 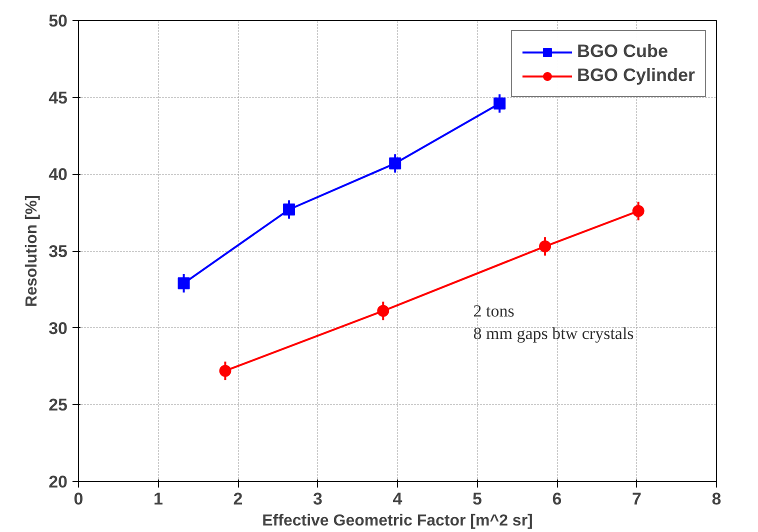 What do you see at coordinates (58, 482) in the screenshot?
I see `y-tick-label: 20` at bounding box center [58, 482].